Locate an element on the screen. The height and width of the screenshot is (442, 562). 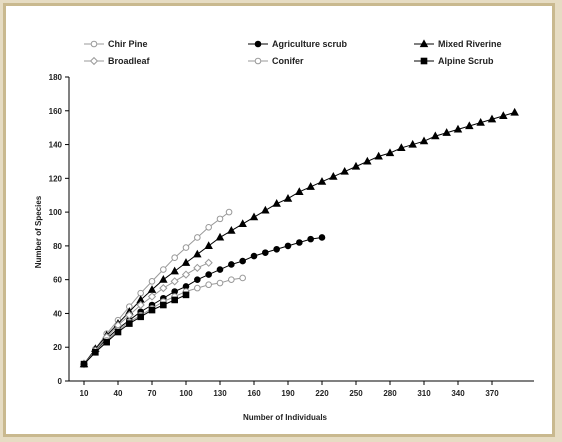
legend-item-alpine-scrub: Alpine Scrub is located at coordinates (454, 61).